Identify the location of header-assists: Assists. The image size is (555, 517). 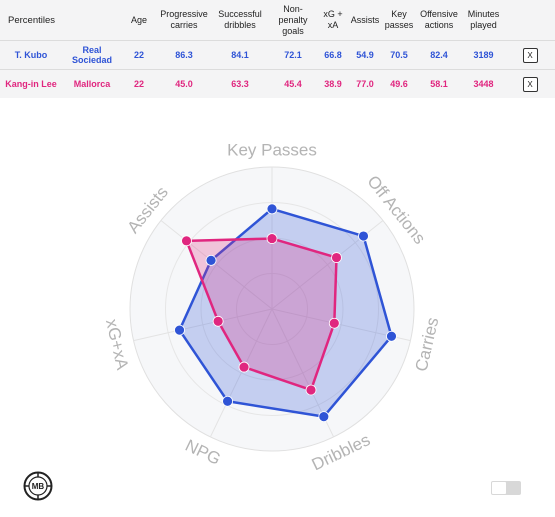
(365, 19).